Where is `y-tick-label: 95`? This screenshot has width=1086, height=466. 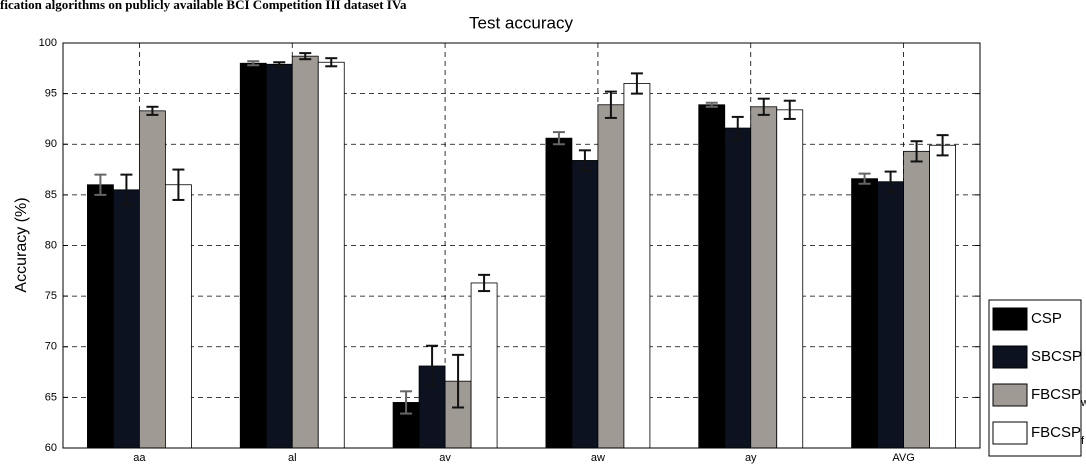
y-tick-label: 95 is located at coordinates (51, 94).